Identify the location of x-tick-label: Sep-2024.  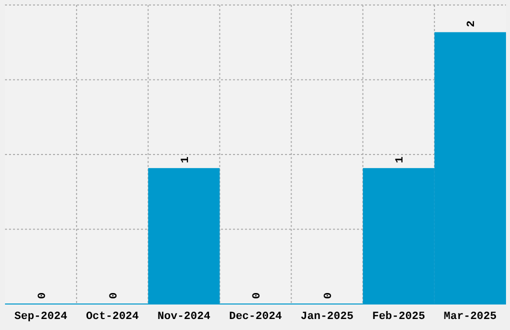
(41, 317).